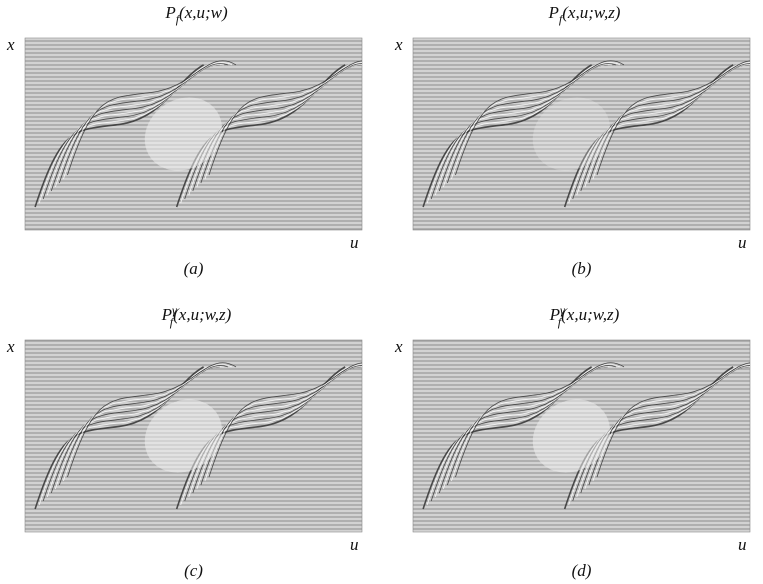  I want to click on panel-caption: (d), so click(582, 570).